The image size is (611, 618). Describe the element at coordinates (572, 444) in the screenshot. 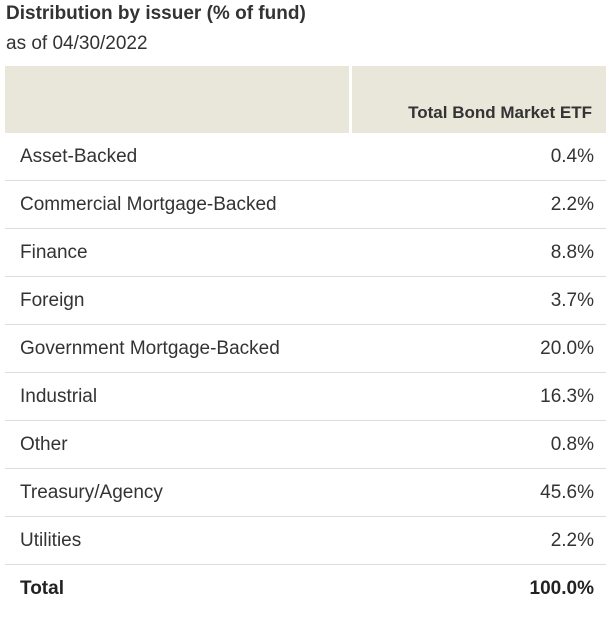

I see `row-value: 0.8%` at that location.